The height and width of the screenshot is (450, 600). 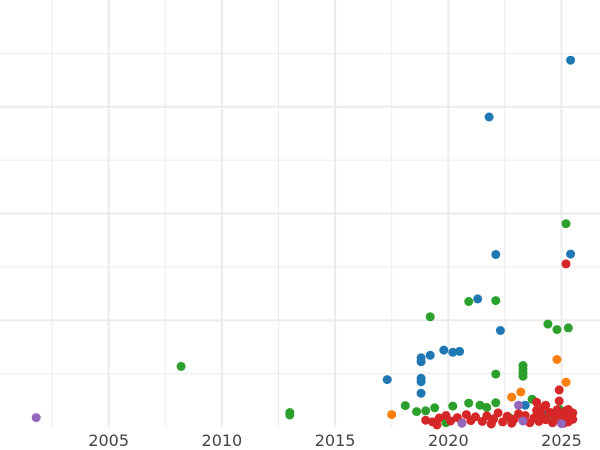 What do you see at coordinates (108, 440) in the screenshot?
I see `x-tick-label-2005: 2005` at bounding box center [108, 440].